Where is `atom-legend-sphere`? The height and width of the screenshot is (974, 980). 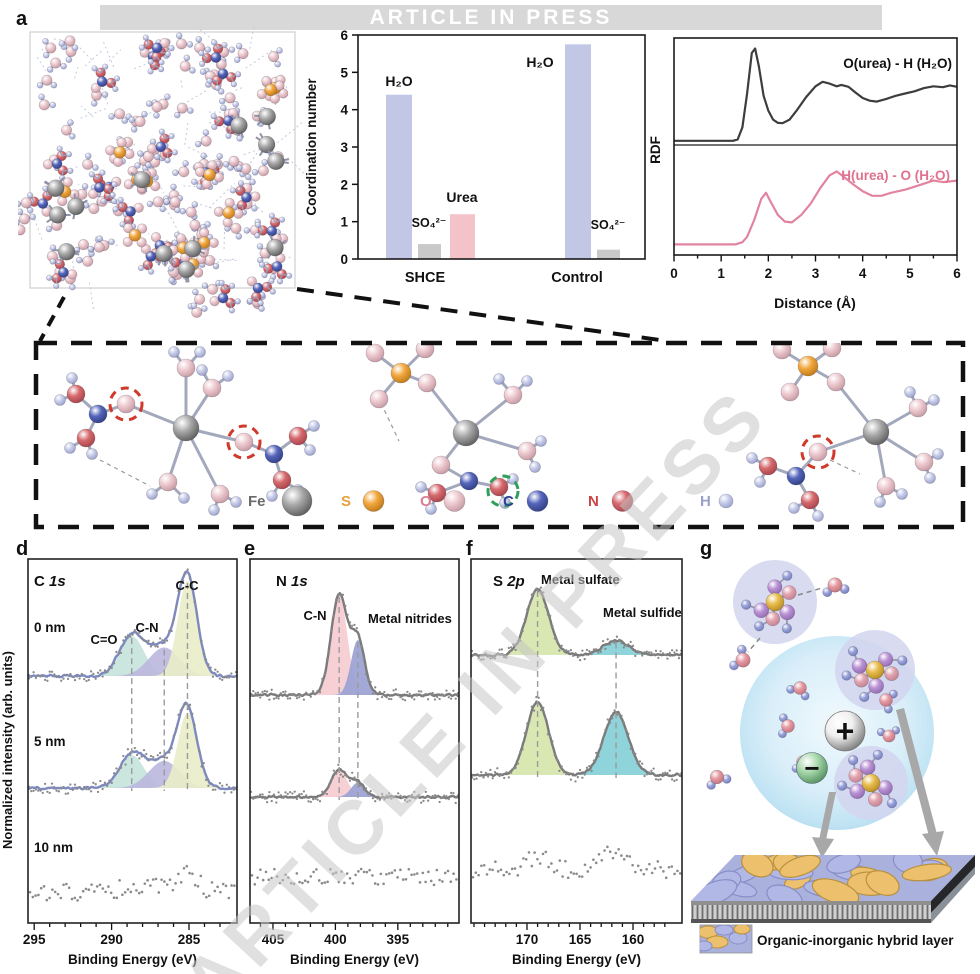 atom-legend-sphere is located at coordinates (454, 501).